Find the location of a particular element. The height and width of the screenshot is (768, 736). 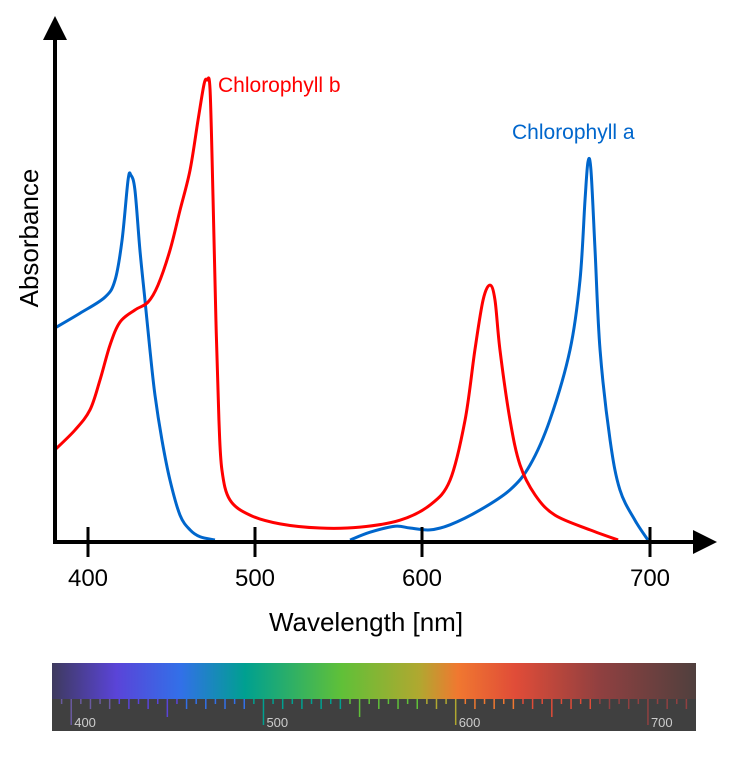

x-axis-label: Wavelength [nm] is located at coordinates (366, 622).